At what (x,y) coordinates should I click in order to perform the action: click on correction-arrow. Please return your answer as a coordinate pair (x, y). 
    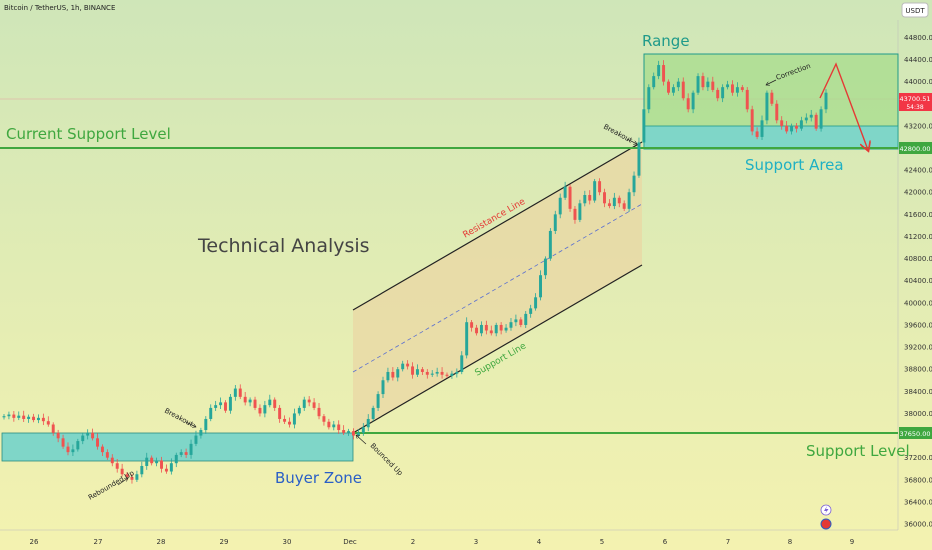
    Looking at the image, I should click on (771, 82).